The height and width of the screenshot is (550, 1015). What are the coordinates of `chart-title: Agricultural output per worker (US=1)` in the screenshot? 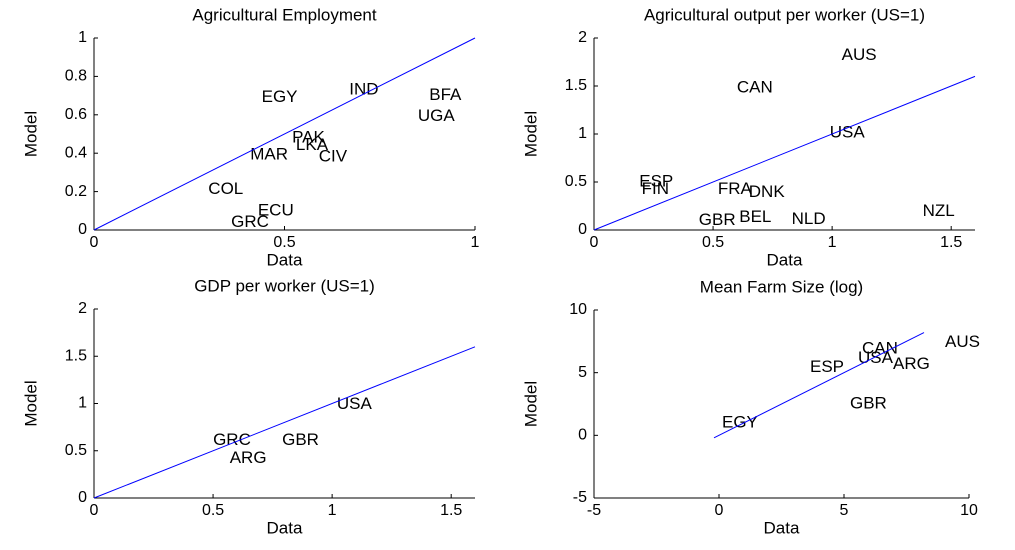 It's located at (784, 14).